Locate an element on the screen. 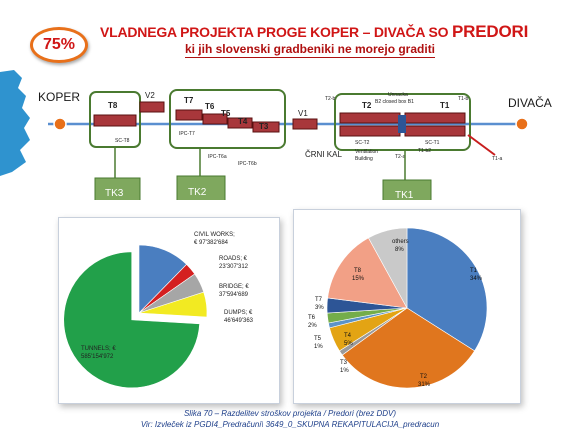 Image resolution: width=580 pixels, height=435 pixels. divaca-station is located at coordinates (522, 124).